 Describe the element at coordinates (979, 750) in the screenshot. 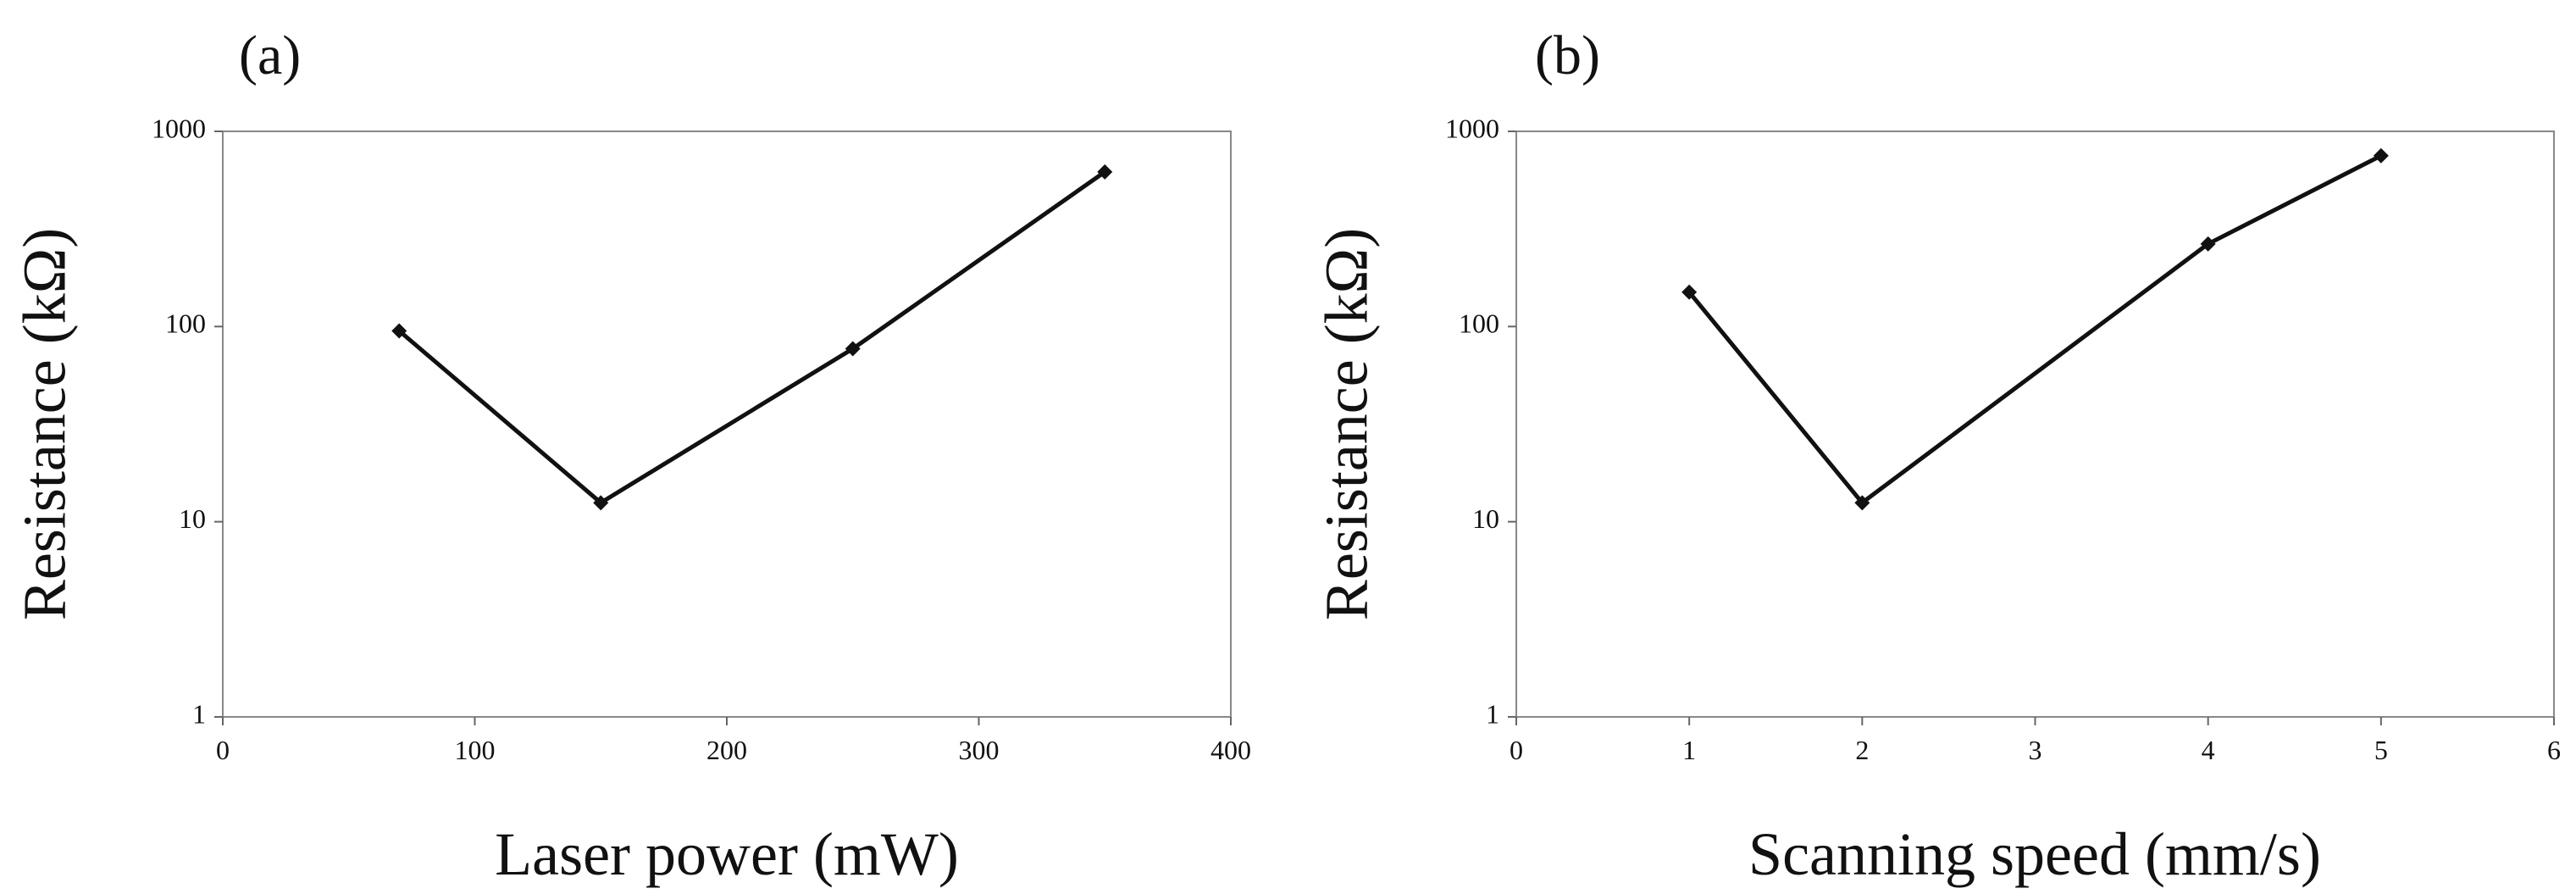

I see `x-tick-label: 300` at that location.